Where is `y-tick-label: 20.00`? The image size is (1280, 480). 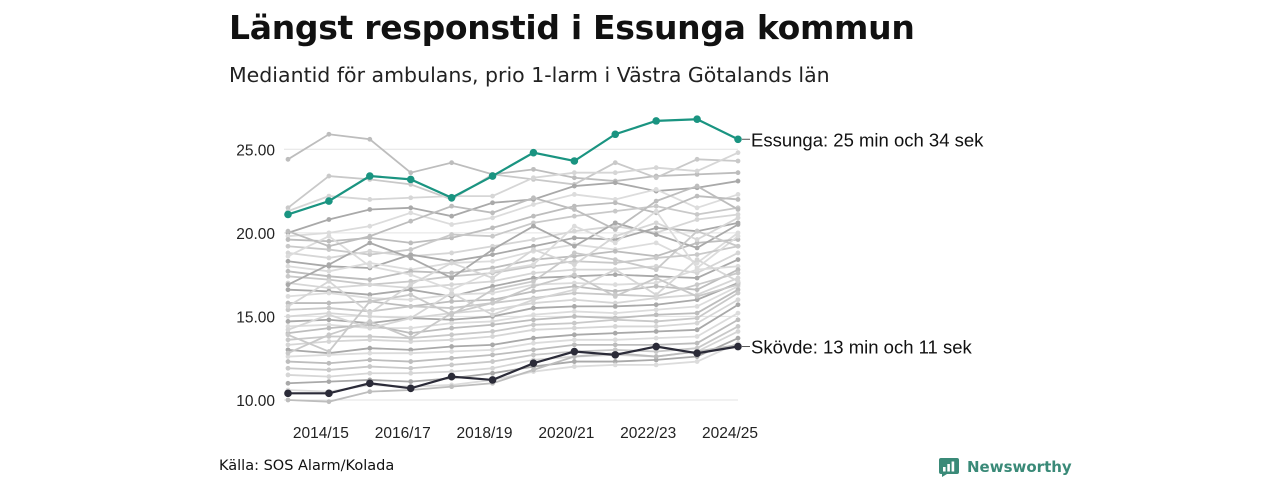 y-tick-label: 20.00 is located at coordinates (255, 234).